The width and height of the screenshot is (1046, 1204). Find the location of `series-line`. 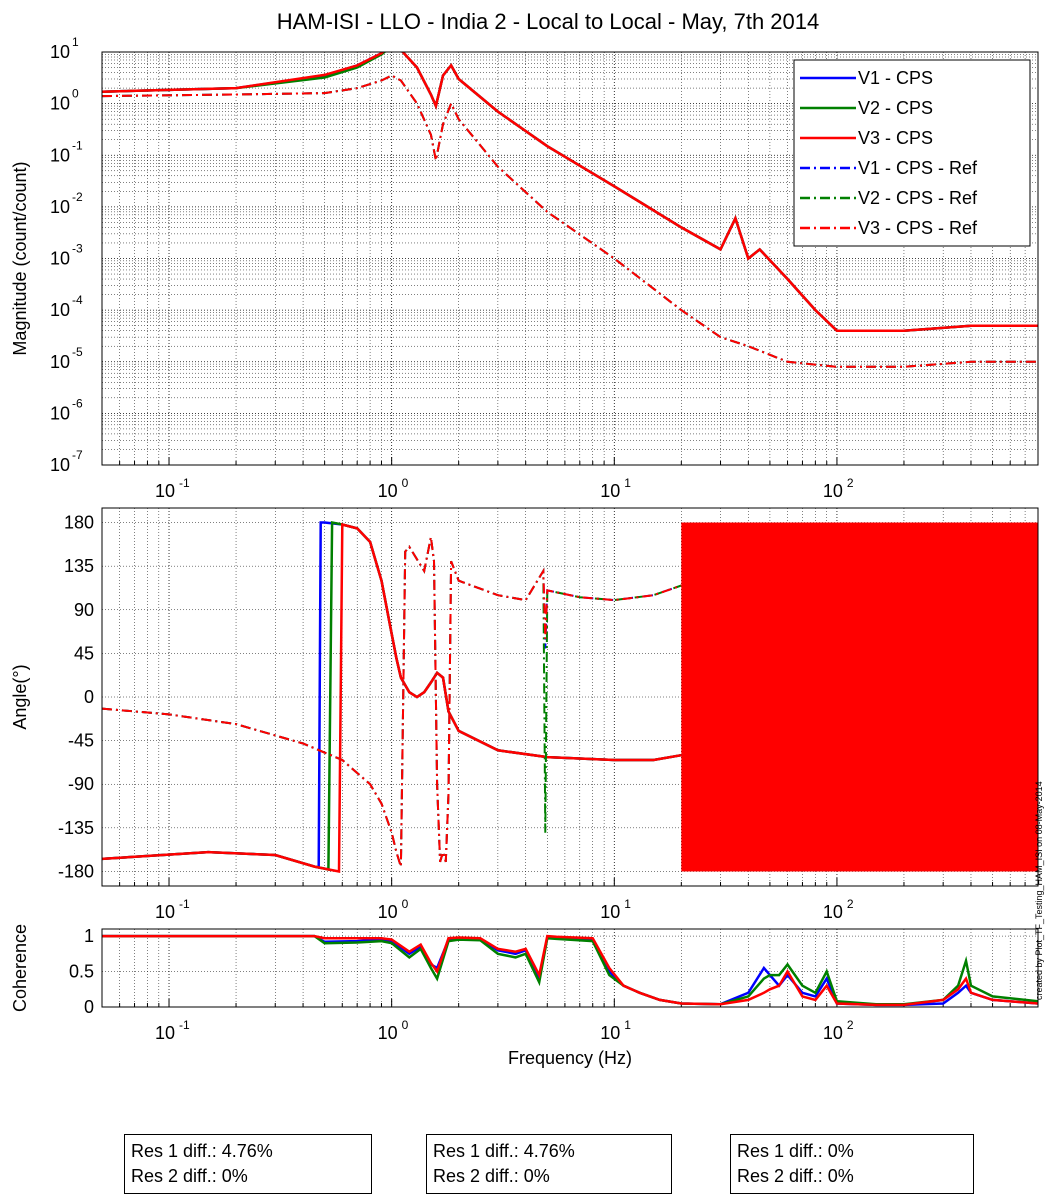

series-line is located at coordinates (570, 970).